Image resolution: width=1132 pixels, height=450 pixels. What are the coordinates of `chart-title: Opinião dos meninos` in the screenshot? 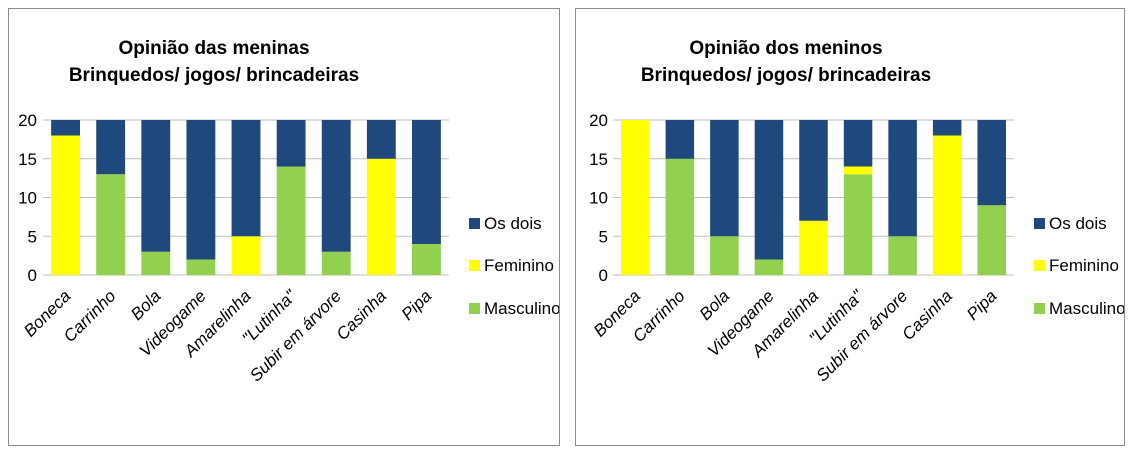 It's located at (785, 48).